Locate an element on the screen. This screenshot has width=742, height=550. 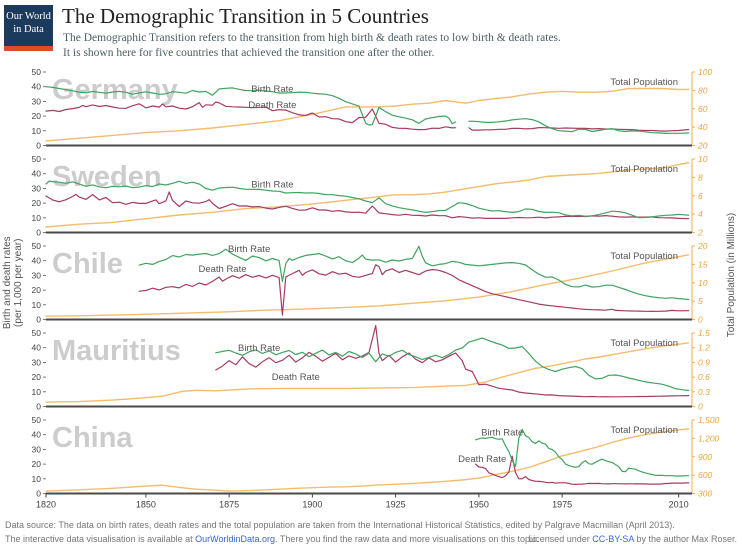
svg-text: 1,200 is located at coordinates (709, 438).